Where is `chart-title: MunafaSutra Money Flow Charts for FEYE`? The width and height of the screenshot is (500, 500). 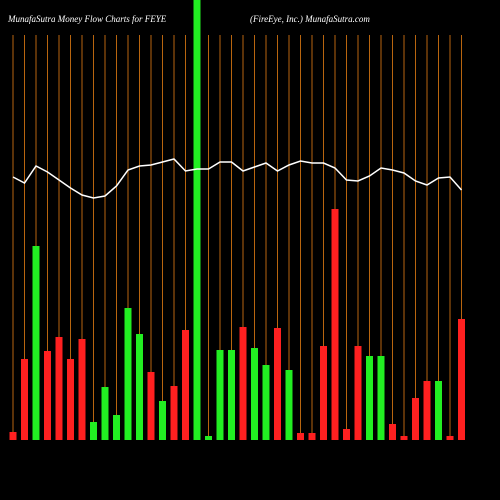
chart-title: MunafaSutra Money Flow Charts for FEYE is located at coordinates (87, 19).